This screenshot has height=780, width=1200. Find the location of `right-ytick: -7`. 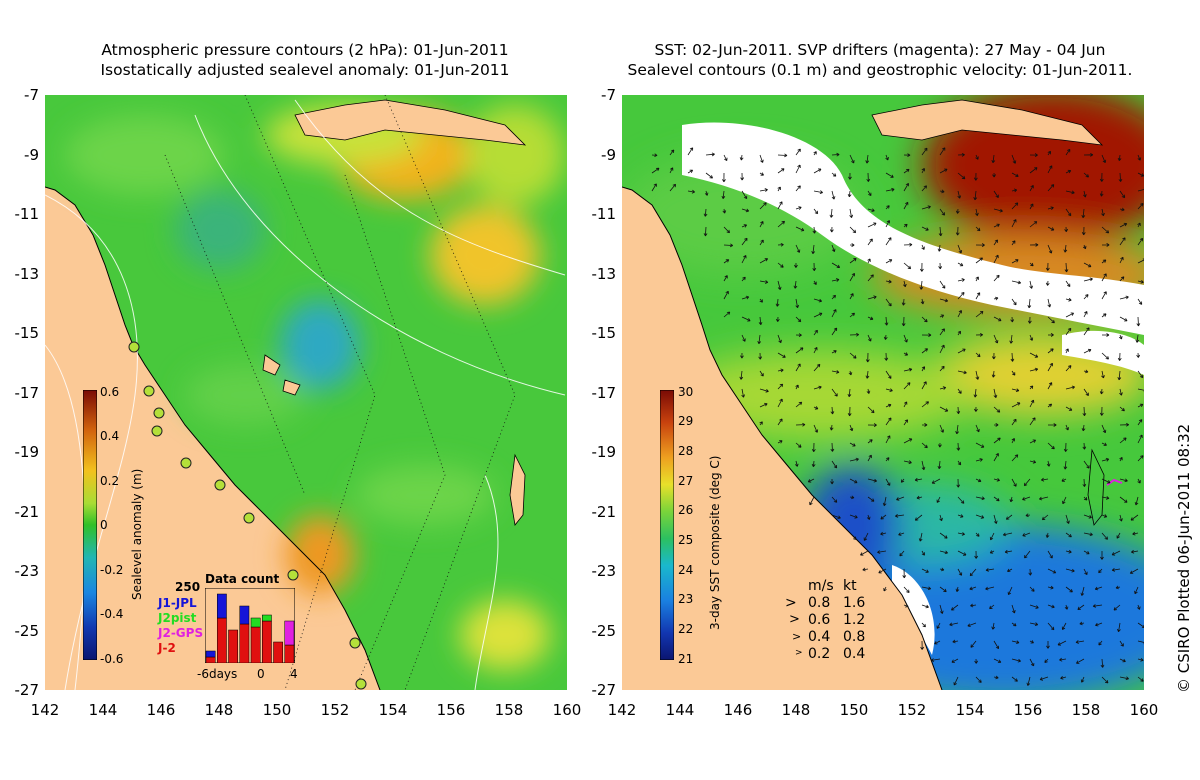

right-ytick: -7 is located at coordinates (608, 95).